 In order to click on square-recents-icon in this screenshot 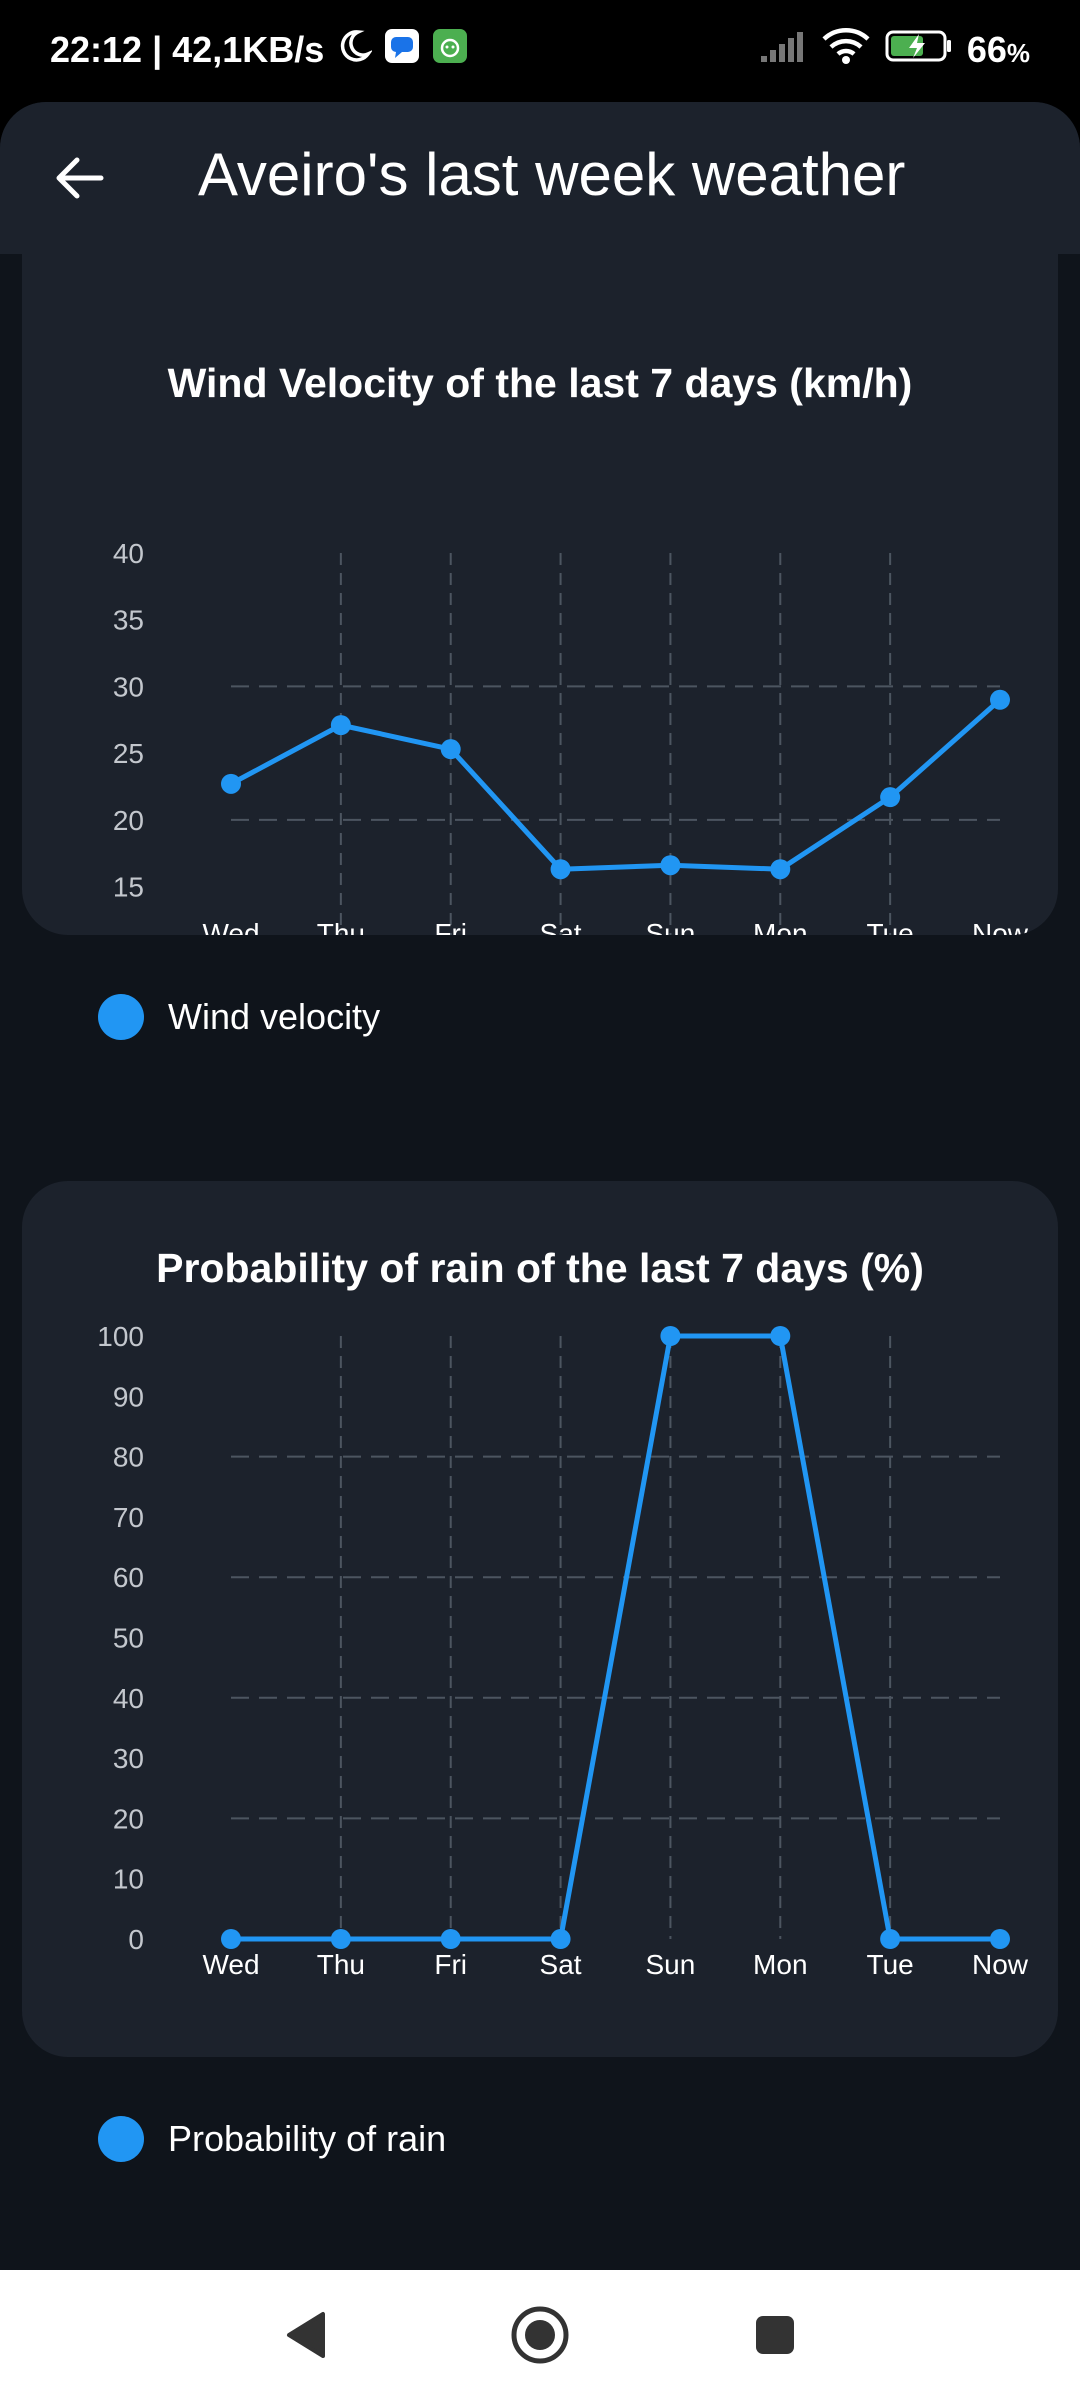, I will do `click(775, 2335)`.